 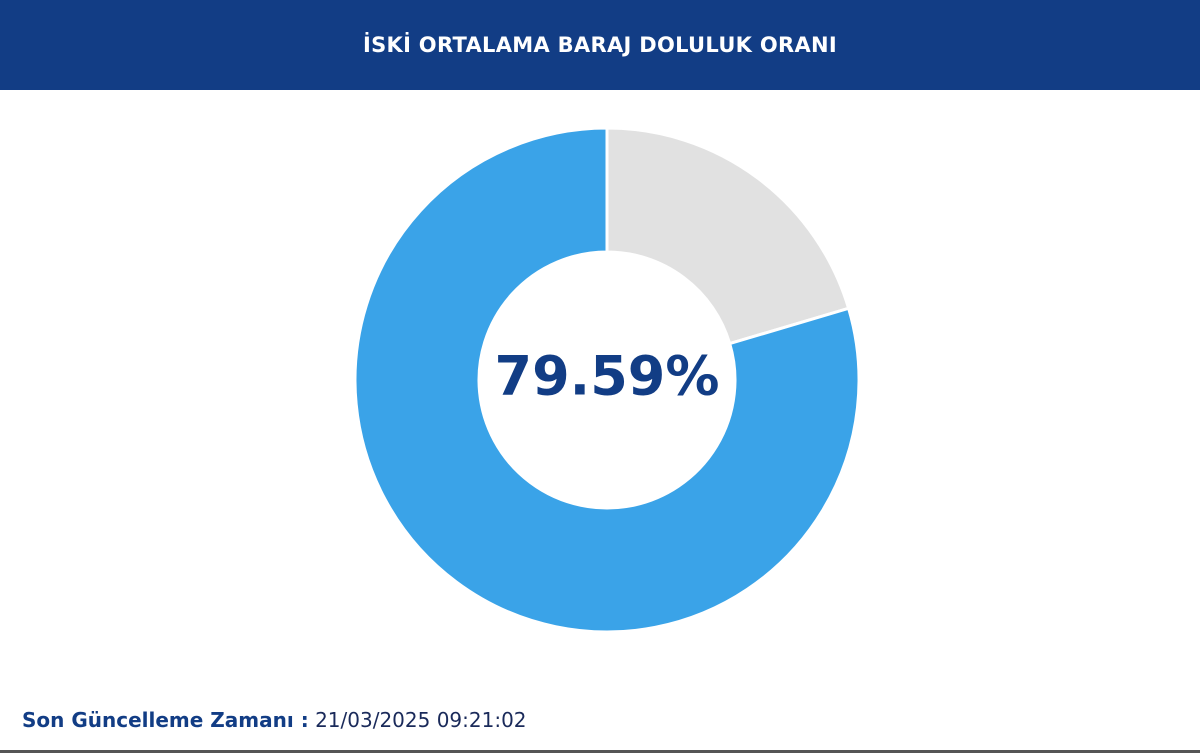 What do you see at coordinates (728, 236) in the screenshot?
I see `slice` at bounding box center [728, 236].